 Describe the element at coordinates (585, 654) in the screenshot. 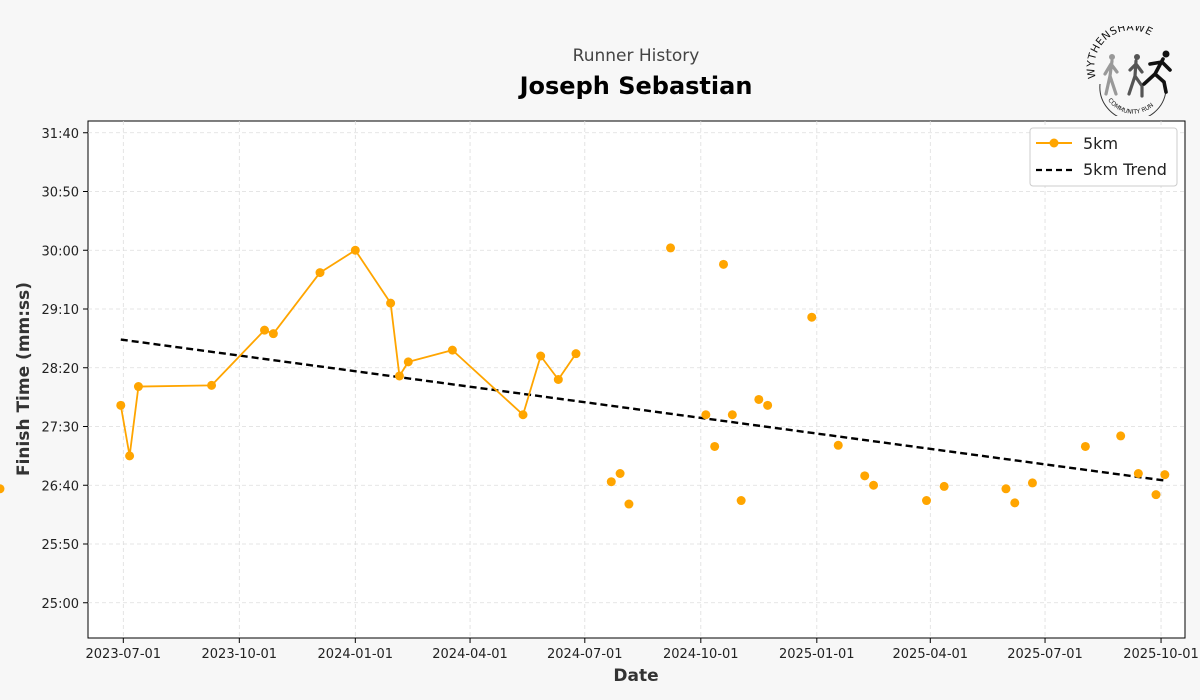

I see `x-tick-label: 2024-07-01` at that location.